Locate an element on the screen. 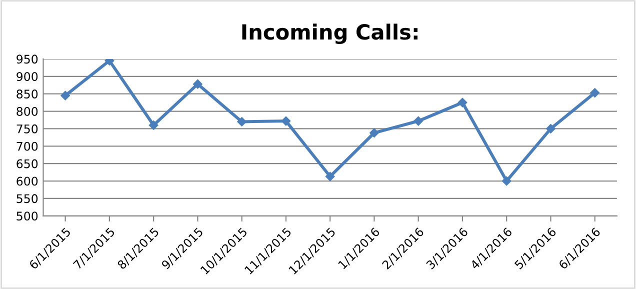  y-tick-label: 950 is located at coordinates (27, 59).